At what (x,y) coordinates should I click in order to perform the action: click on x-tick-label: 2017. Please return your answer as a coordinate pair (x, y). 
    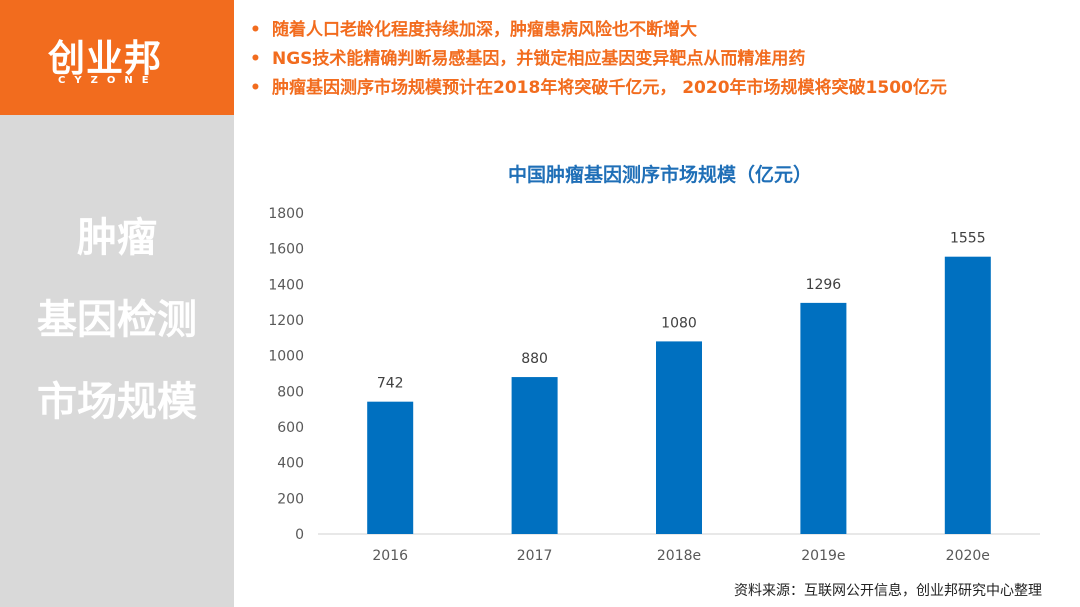
    Looking at the image, I should click on (535, 556).